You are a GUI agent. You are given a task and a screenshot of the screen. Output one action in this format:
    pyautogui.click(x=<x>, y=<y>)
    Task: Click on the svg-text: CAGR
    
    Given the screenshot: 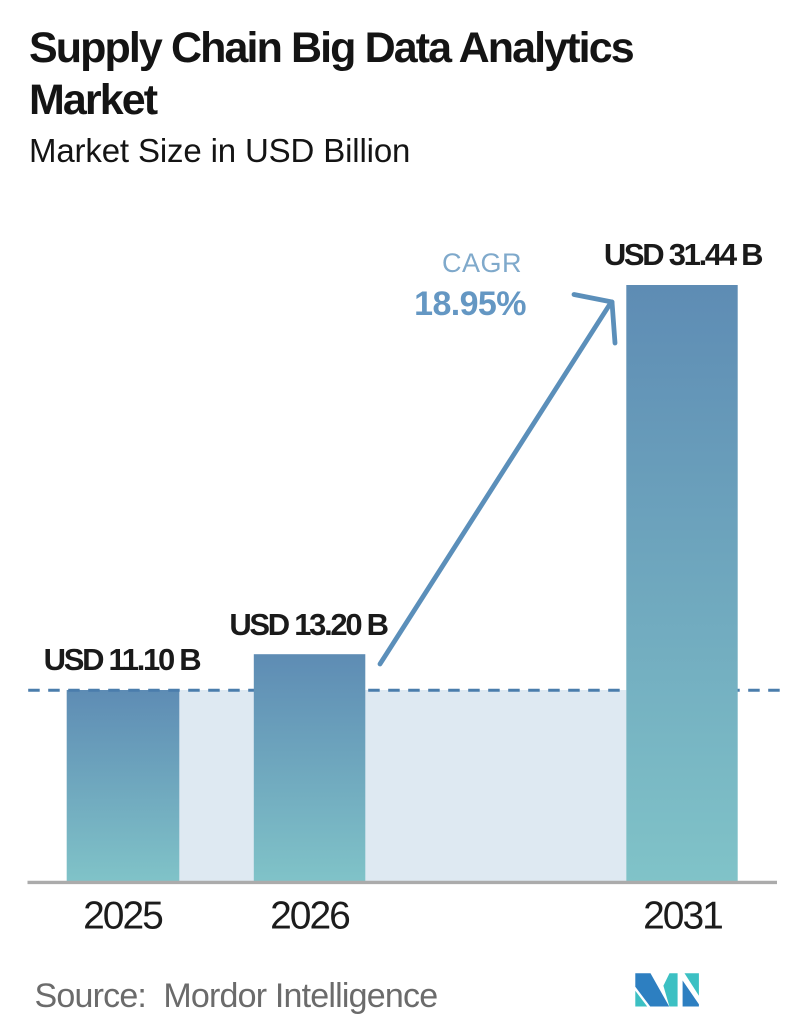 What is the action you would take?
    pyautogui.click(x=482, y=263)
    